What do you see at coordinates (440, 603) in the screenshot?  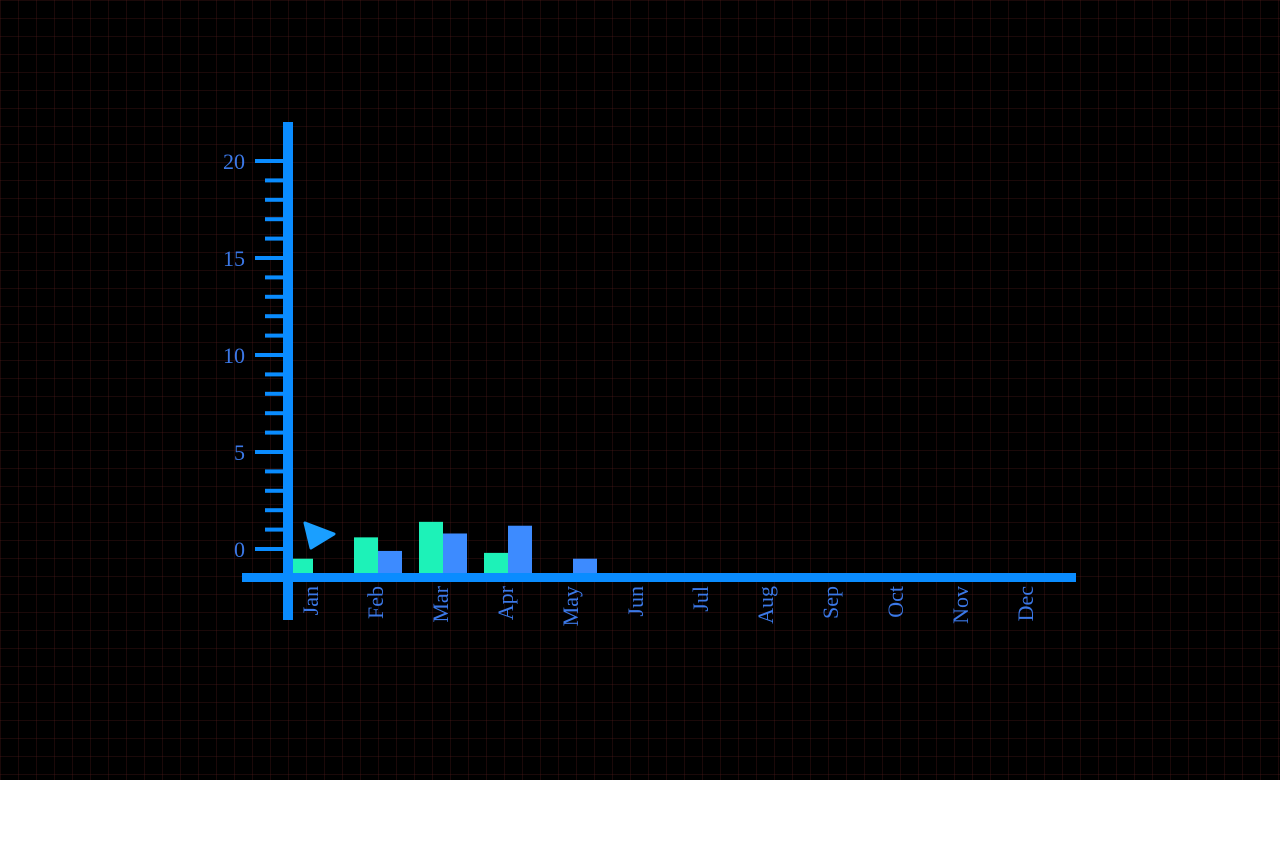 I see `x-tick-label: Mar` at bounding box center [440, 603].